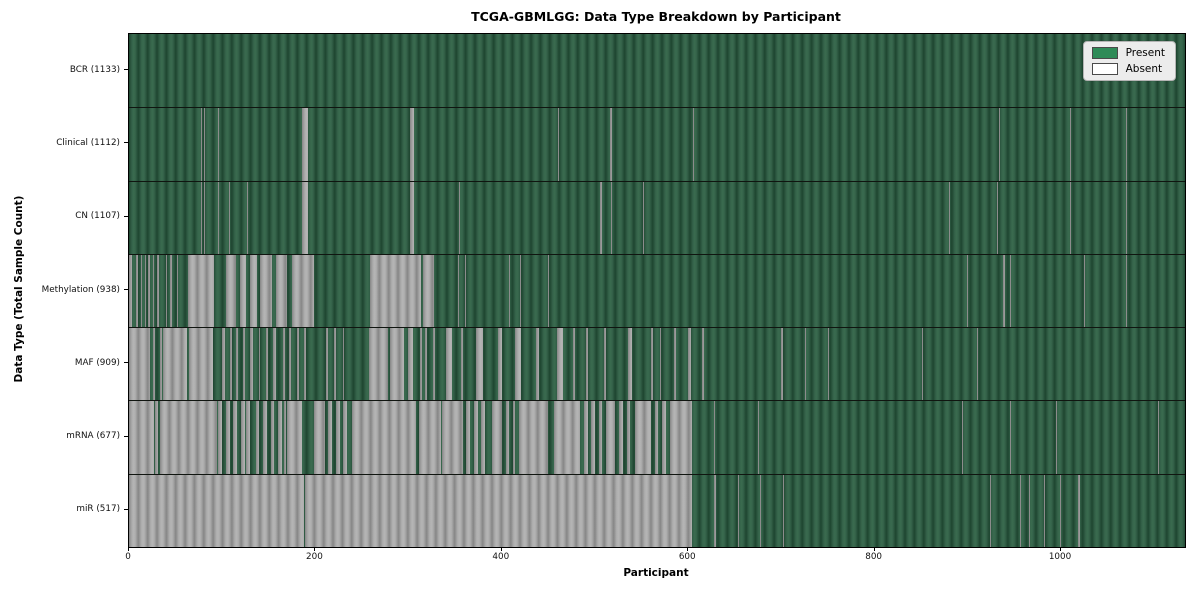 Image resolution: width=1200 pixels, height=600 pixels. What do you see at coordinates (657, 144) in the screenshot?
I see `row-Clinical` at bounding box center [657, 144].